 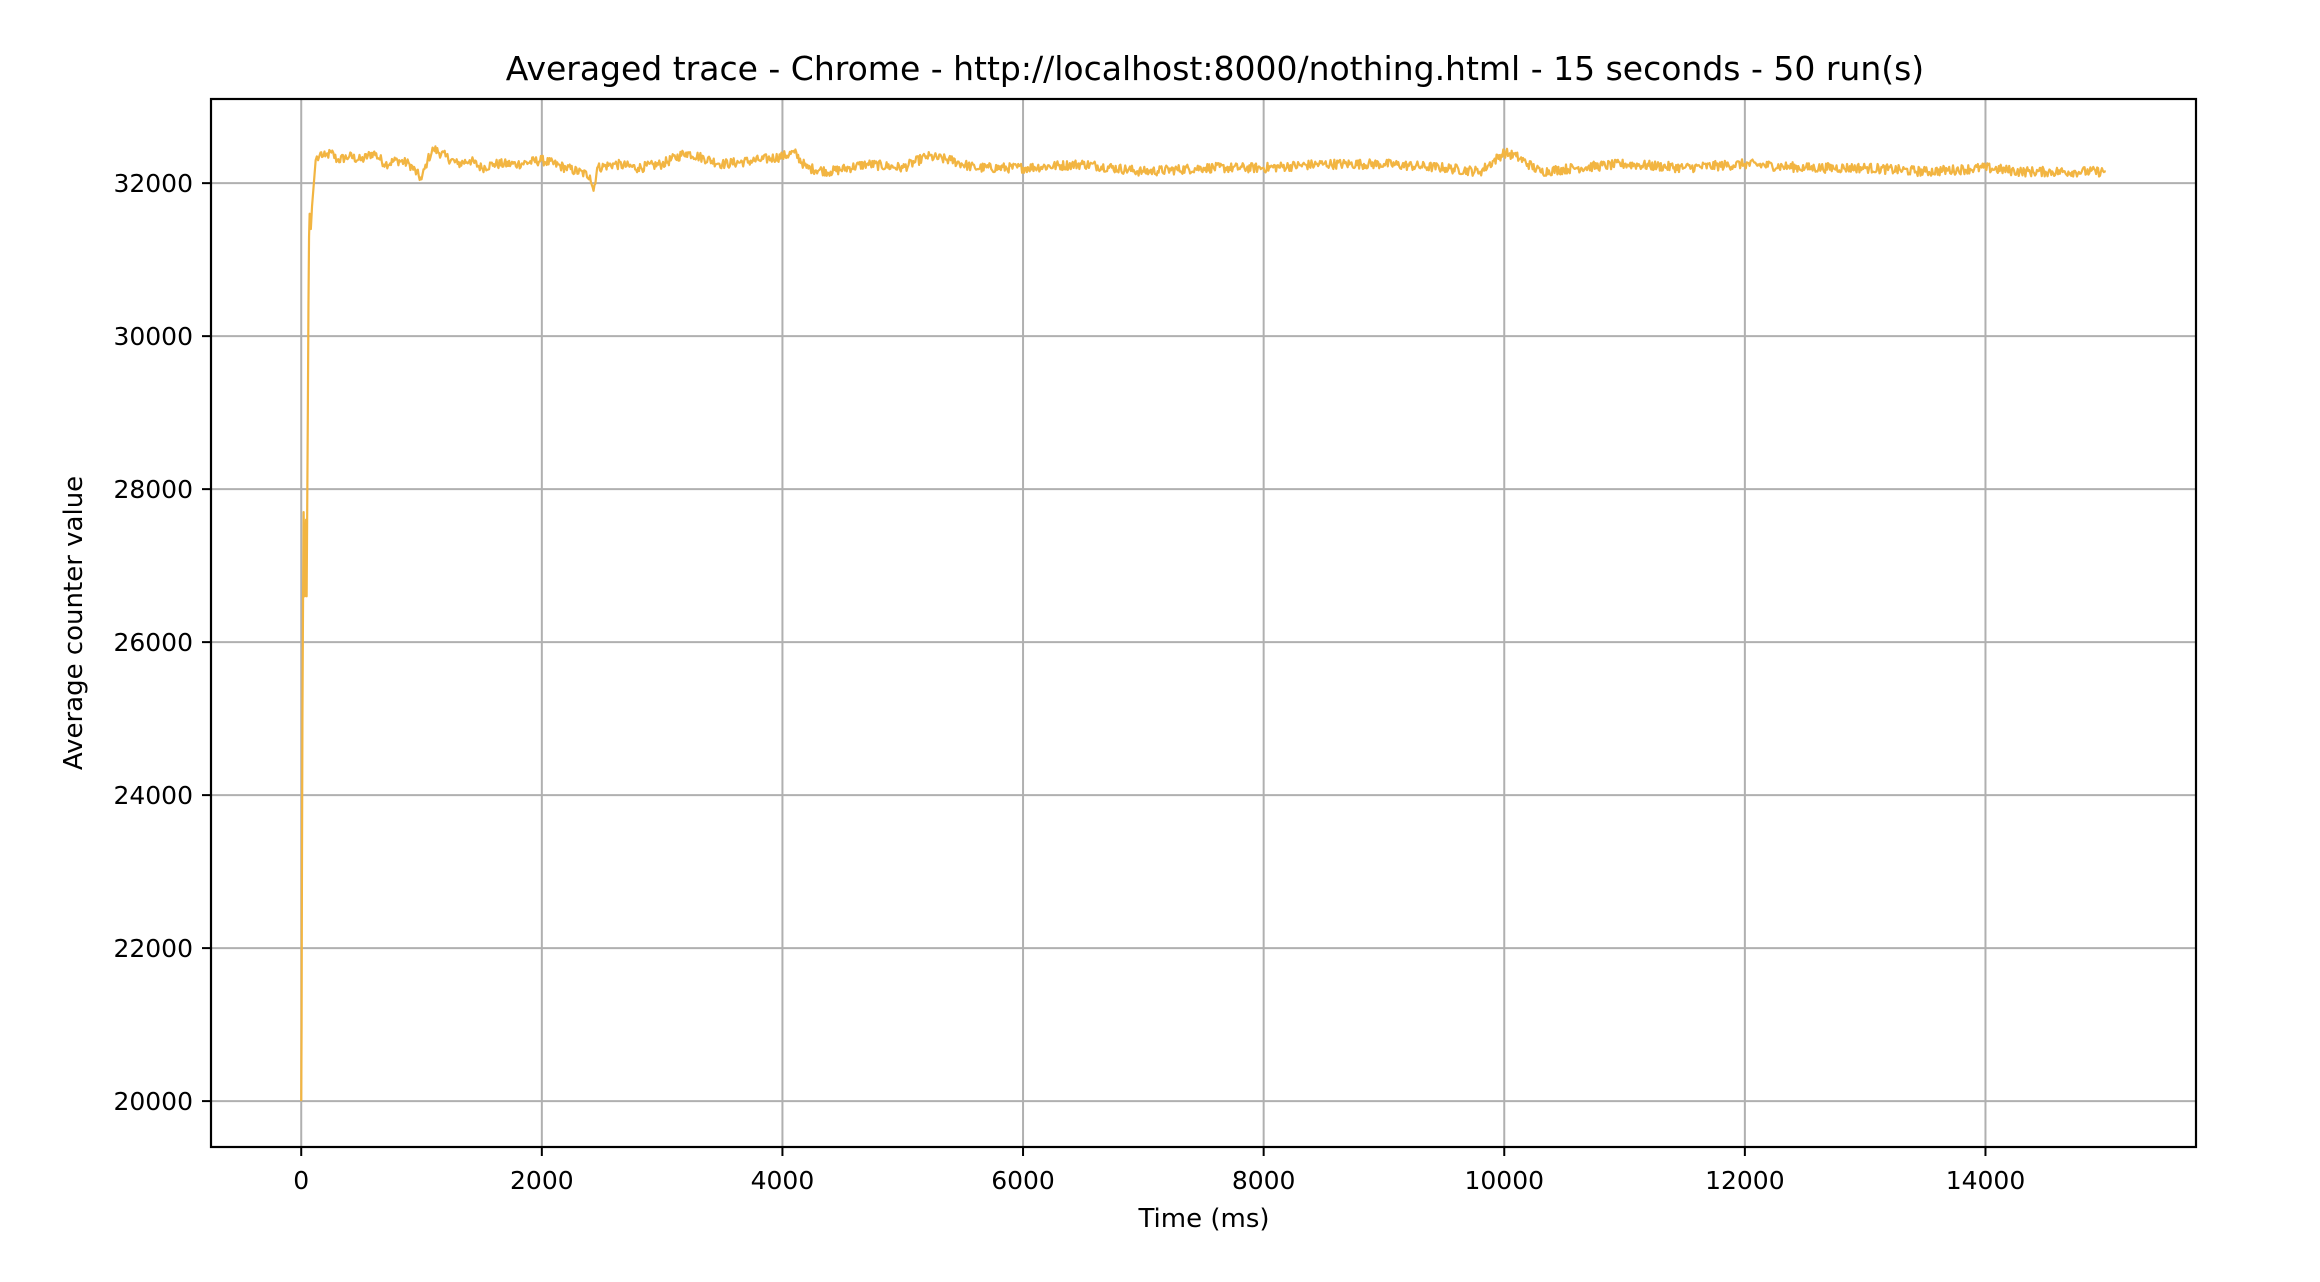 I want to click on x-tick-label: 8000, so click(x=1264, y=1180).